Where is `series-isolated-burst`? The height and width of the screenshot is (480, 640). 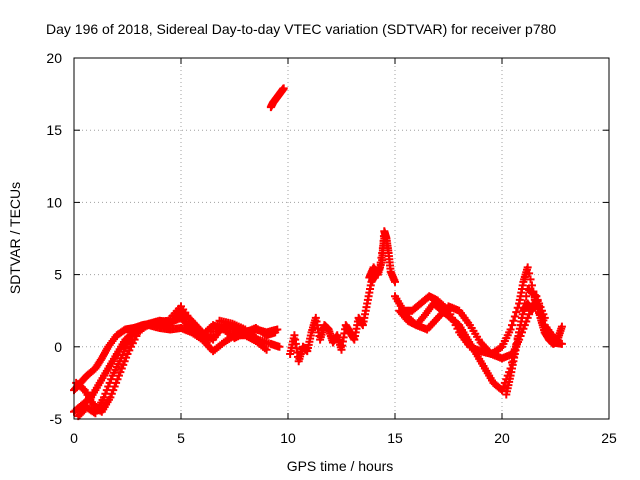
series-isolated-burst is located at coordinates (277, 98).